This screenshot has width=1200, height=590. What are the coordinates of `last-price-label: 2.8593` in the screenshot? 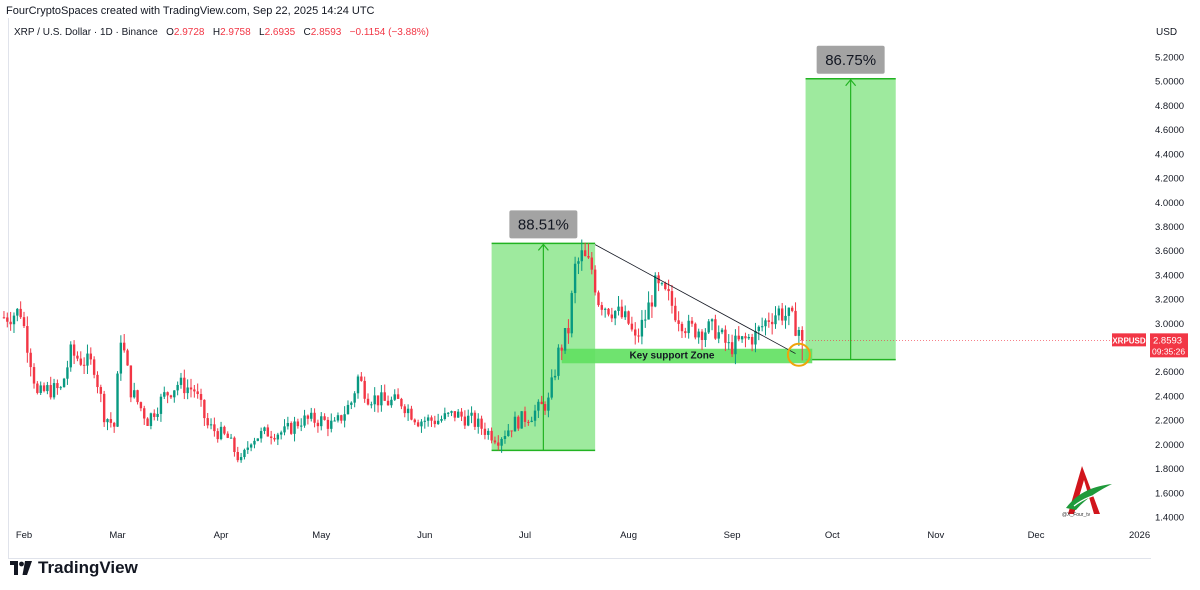 It's located at (1167, 340).